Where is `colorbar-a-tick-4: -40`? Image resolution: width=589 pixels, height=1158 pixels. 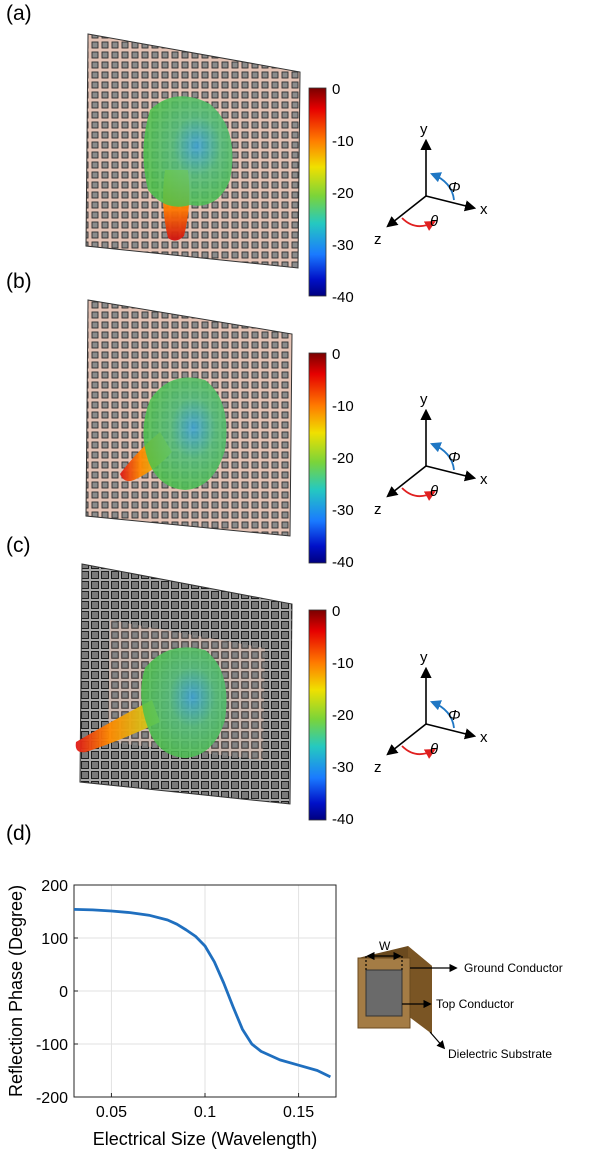
colorbar-a-tick-4: -40 is located at coordinates (343, 297).